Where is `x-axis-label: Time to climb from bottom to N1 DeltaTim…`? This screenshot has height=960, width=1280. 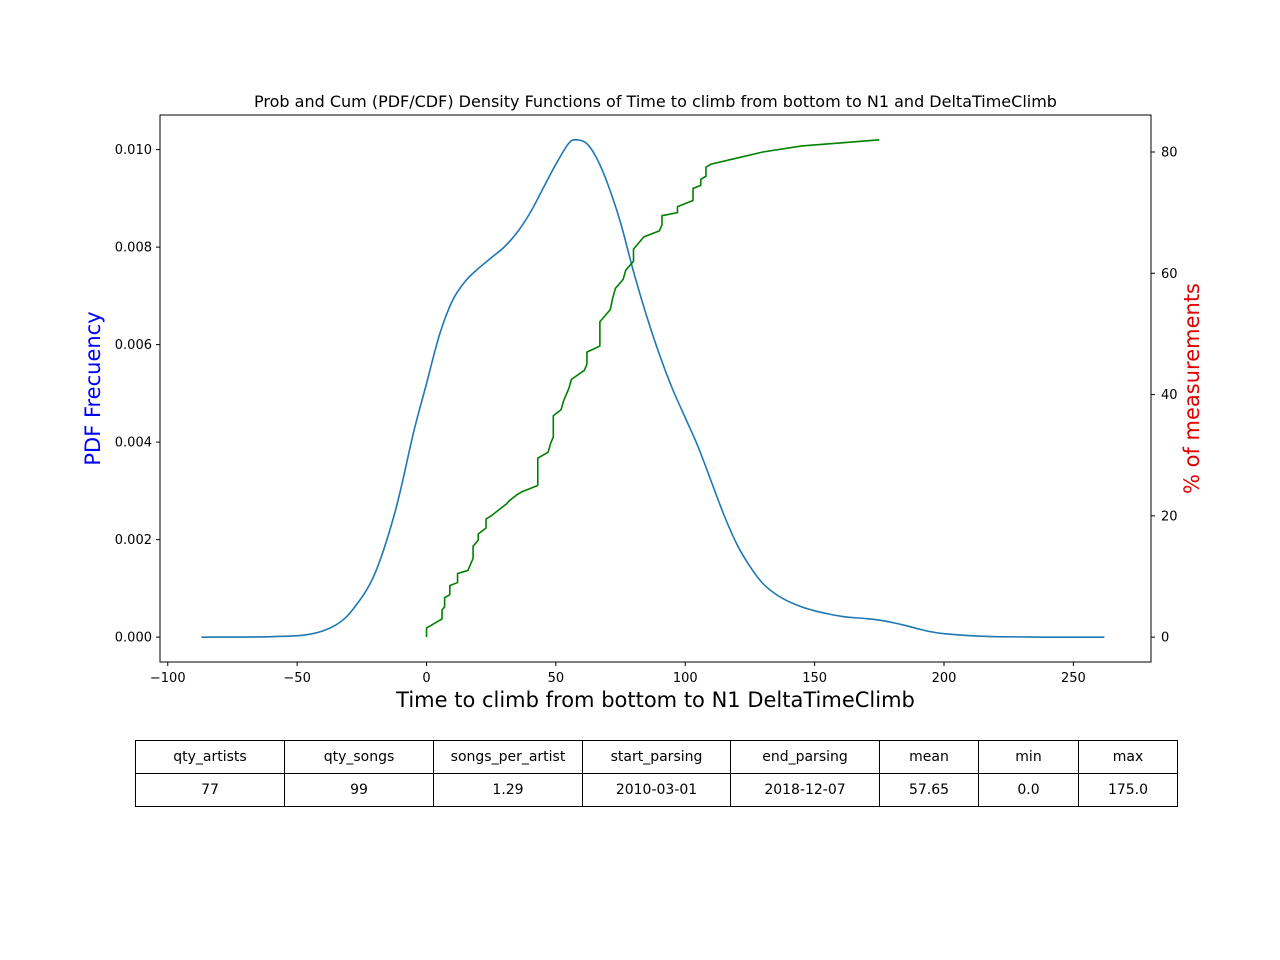 x-axis-label: Time to climb from bottom to N1 DeltaTim… is located at coordinates (655, 700).